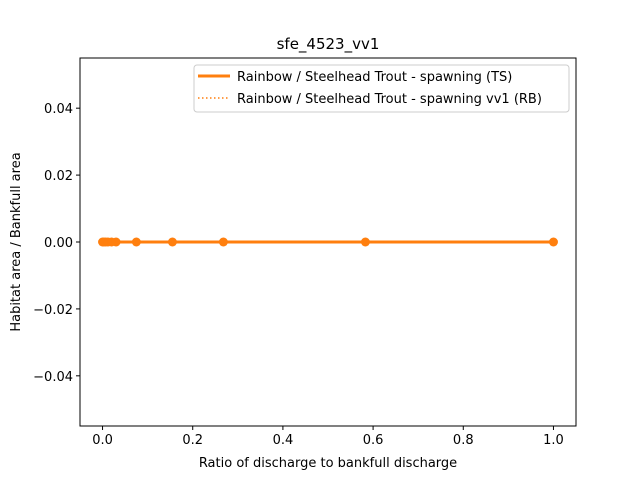 The height and width of the screenshot is (480, 640). What do you see at coordinates (373, 440) in the screenshot?
I see `x-tick-label: 0.6` at bounding box center [373, 440].